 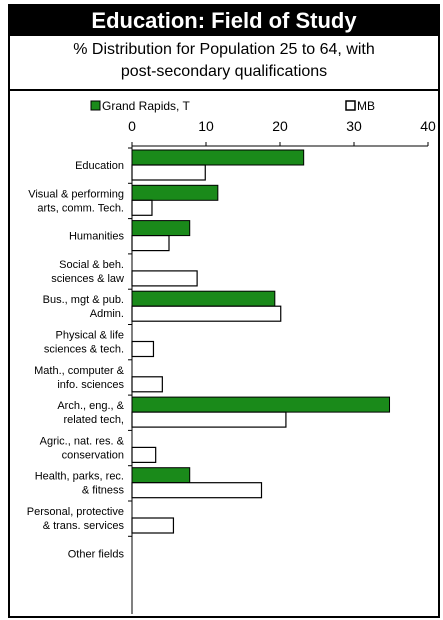 I want to click on x-tick-label: 30, so click(x=354, y=126).